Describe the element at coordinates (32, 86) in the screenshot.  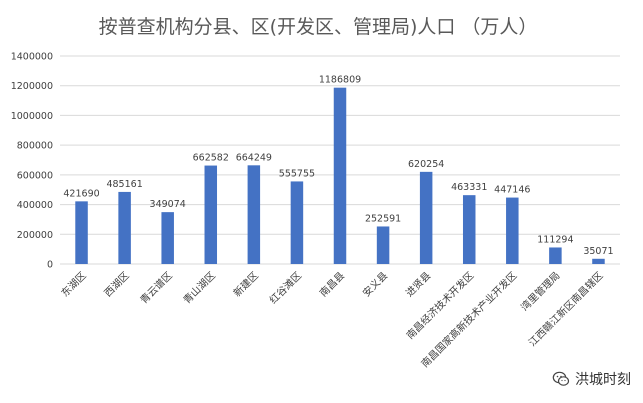
I see `y-tick-label: 1200000` at that location.